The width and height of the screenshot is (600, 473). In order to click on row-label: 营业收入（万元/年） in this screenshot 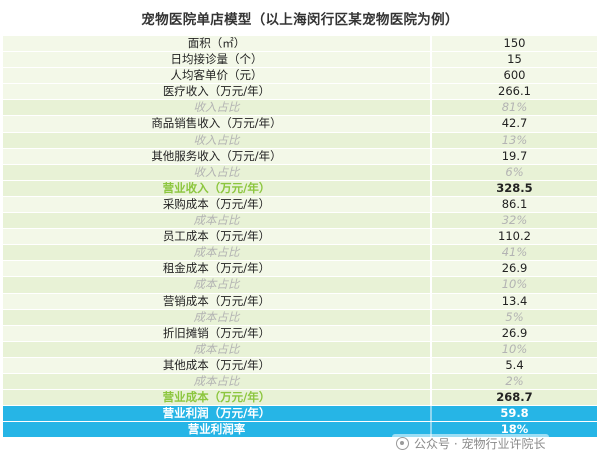, I will do `click(217, 188)`.